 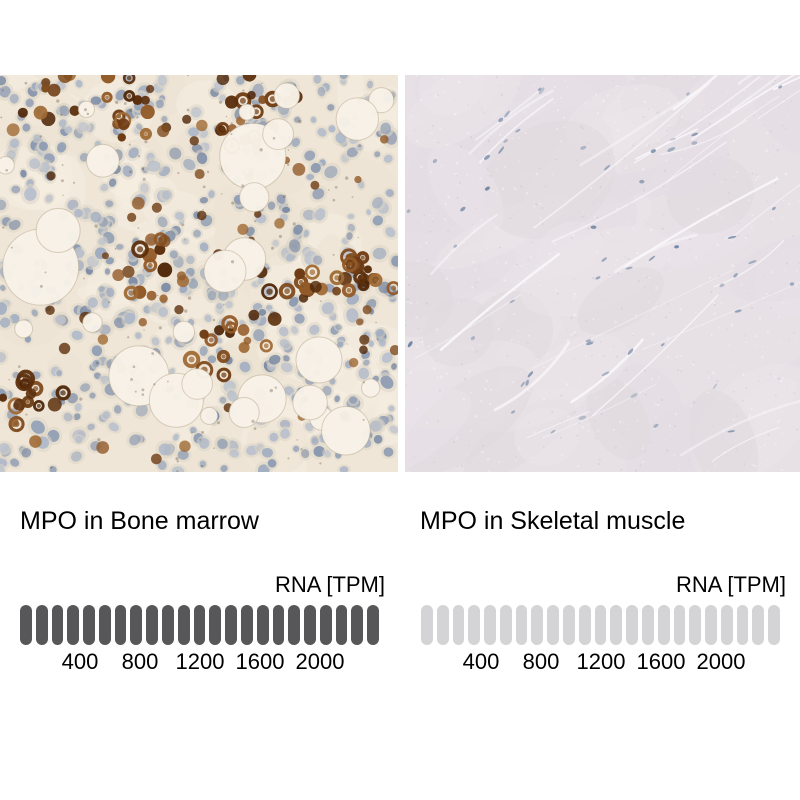 What do you see at coordinates (553, 521) in the screenshot?
I see `panel-title-skeletal-muscle: MPO in Skeletal muscle` at bounding box center [553, 521].